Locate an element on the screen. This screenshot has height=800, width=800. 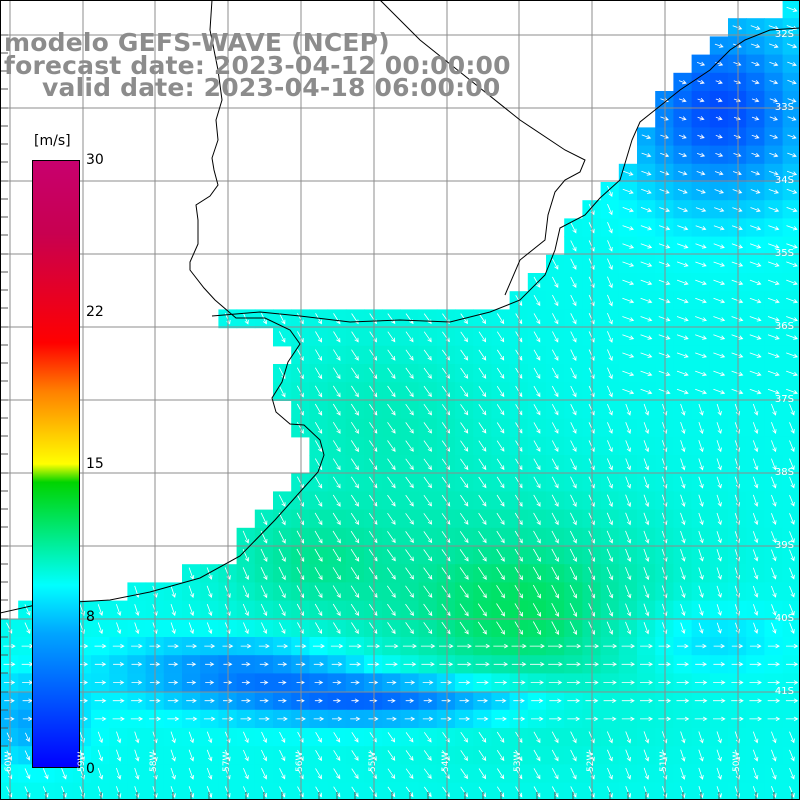
longitude-label: 57W is located at coordinates (227, 761).